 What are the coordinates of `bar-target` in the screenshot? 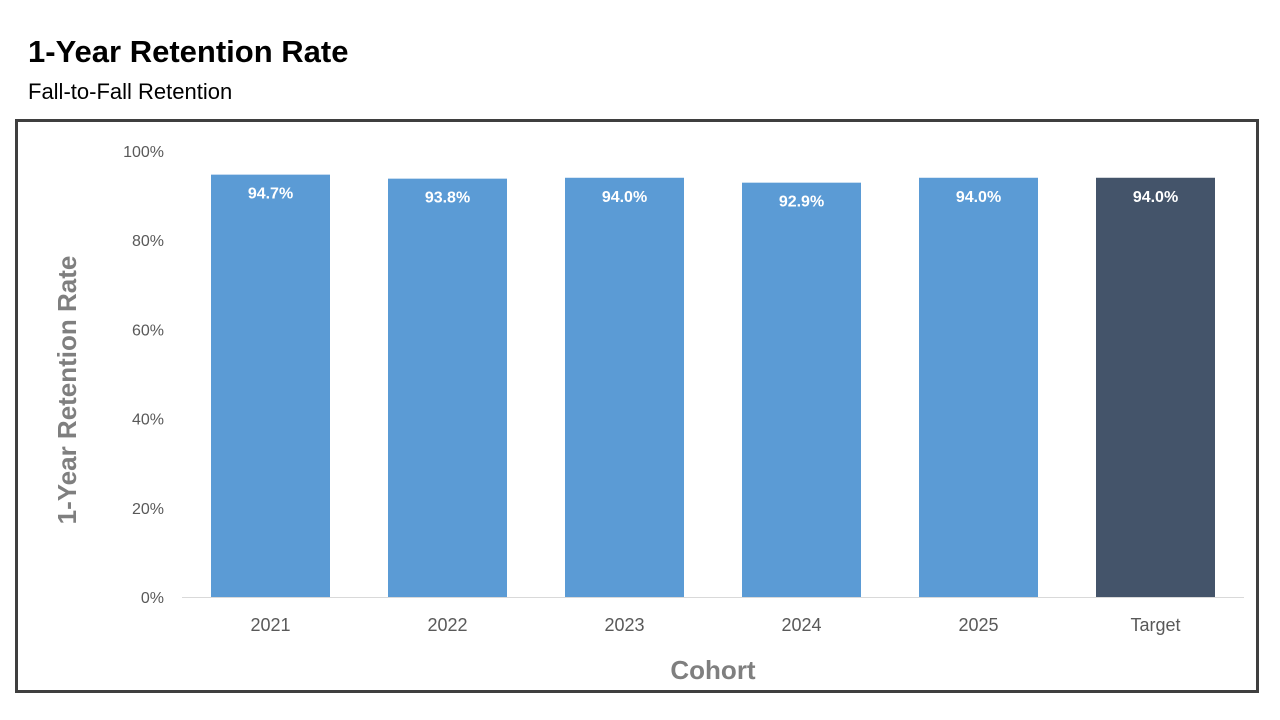 It's located at (1155, 387).